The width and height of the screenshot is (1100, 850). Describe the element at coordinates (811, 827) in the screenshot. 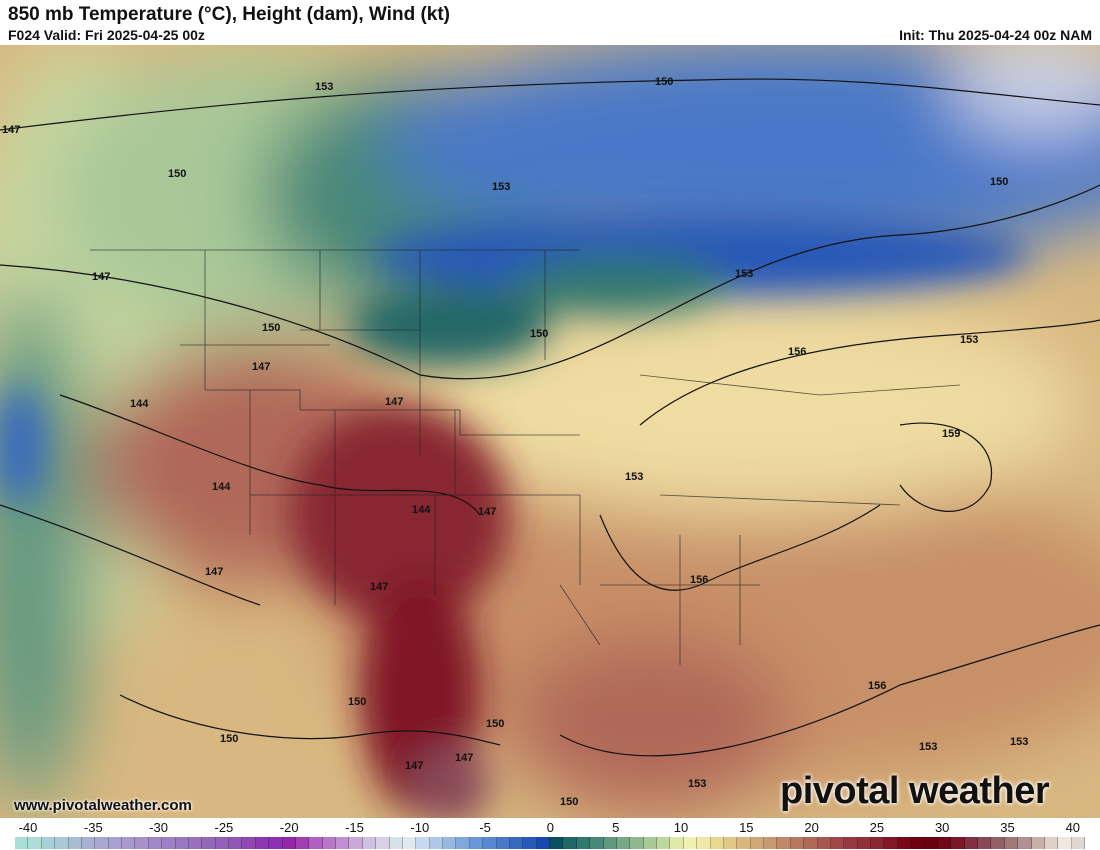

I see `colorbar-tick-label: 20` at that location.